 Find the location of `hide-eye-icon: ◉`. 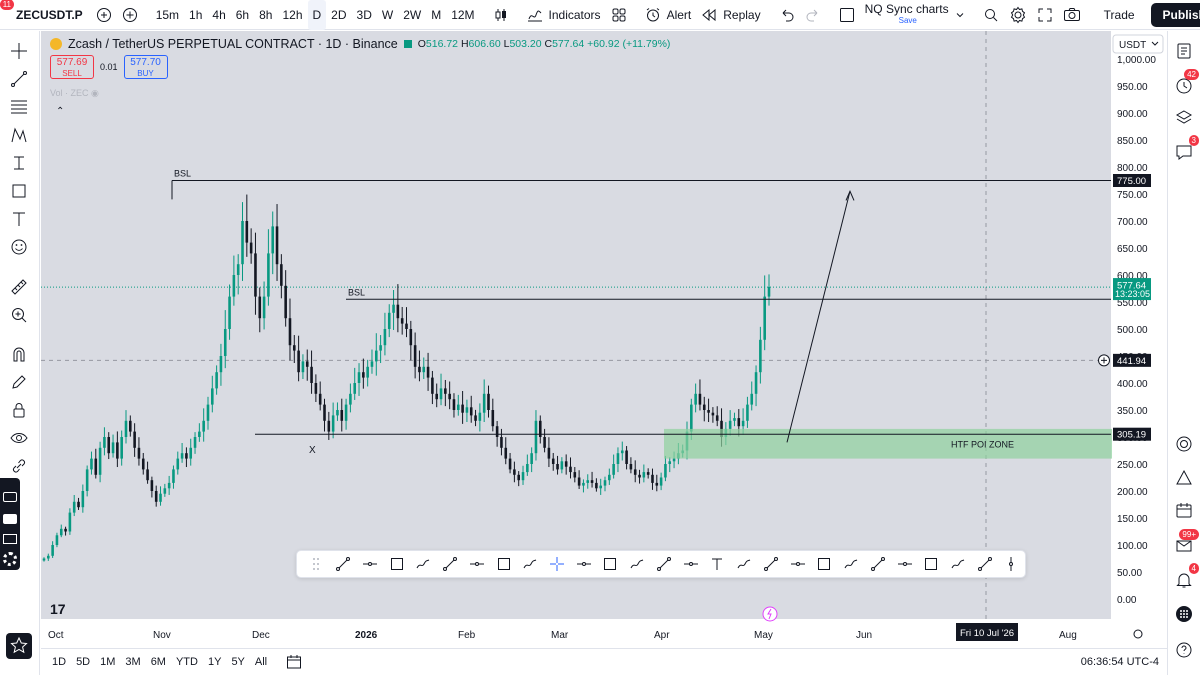

hide-eye-icon: ◉ is located at coordinates (95, 93).